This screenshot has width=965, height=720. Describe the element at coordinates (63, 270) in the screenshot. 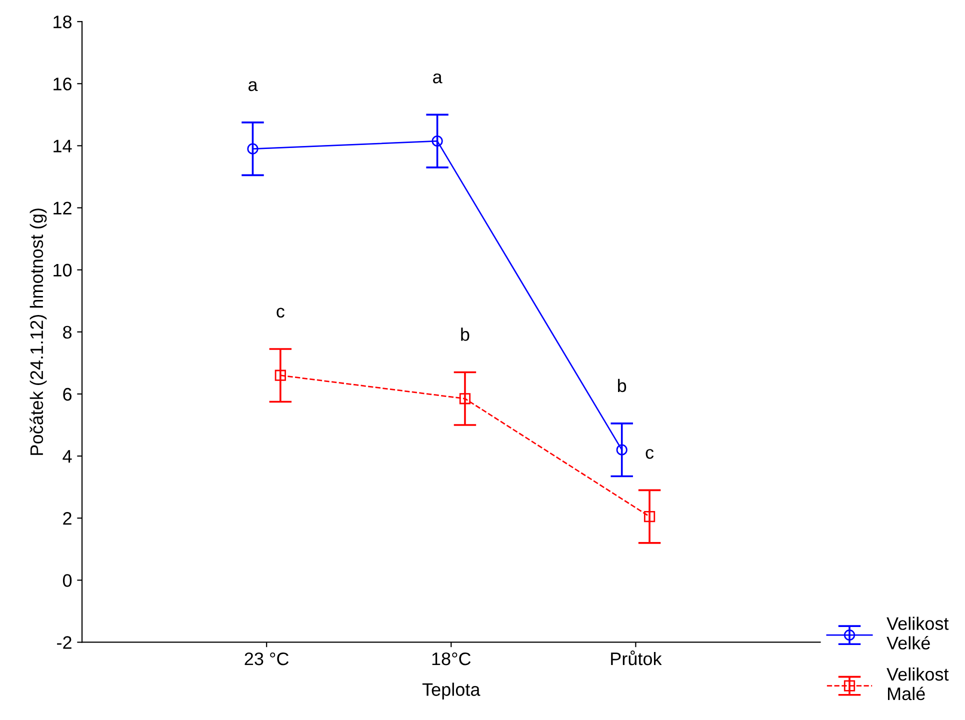

I see `y-tick-label: 10` at that location.